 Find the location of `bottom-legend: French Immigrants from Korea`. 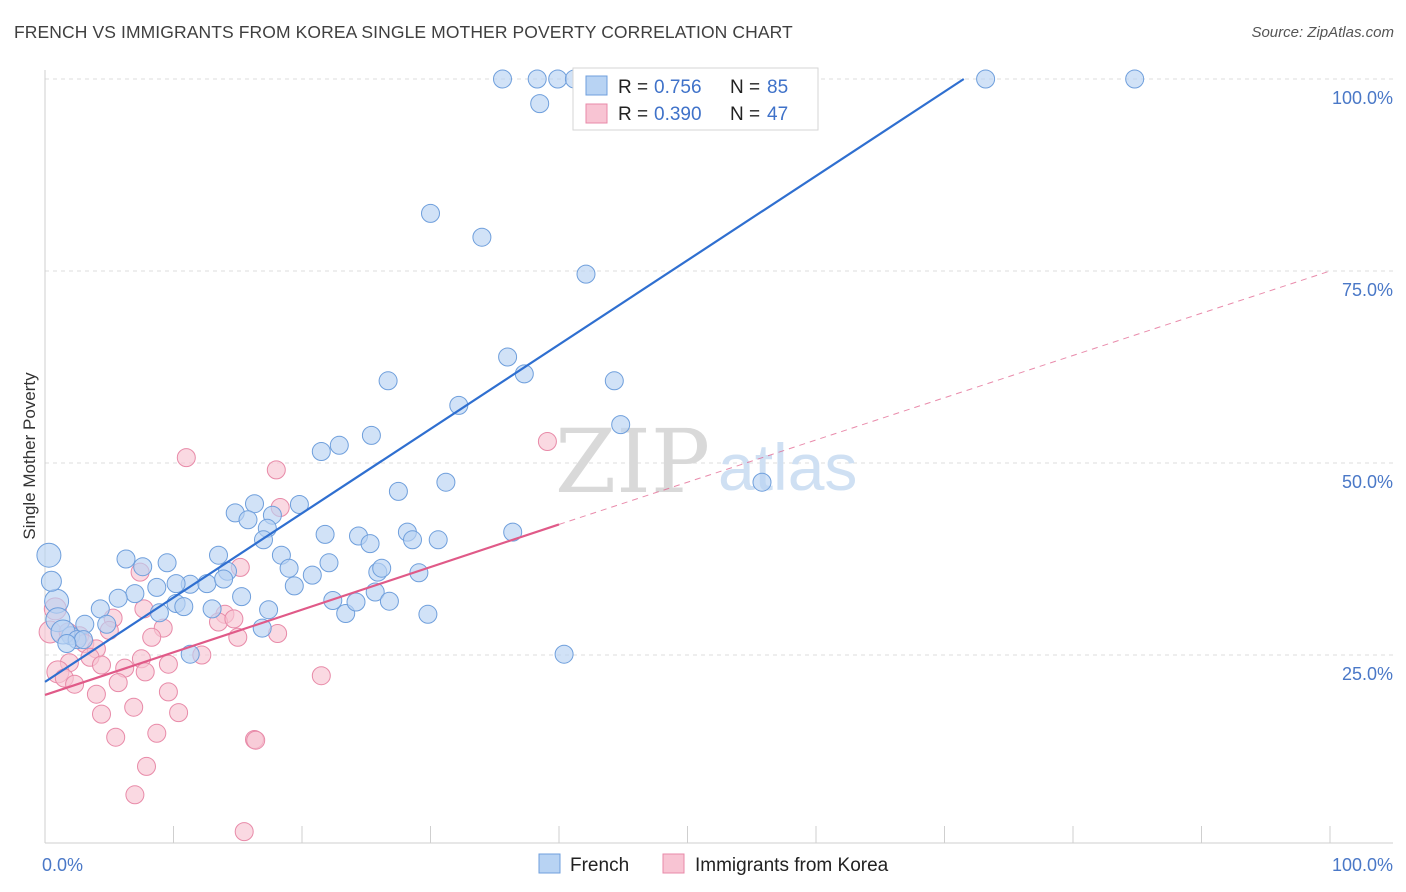

bottom-legend: French Immigrants from Korea is located at coordinates (713, 864).